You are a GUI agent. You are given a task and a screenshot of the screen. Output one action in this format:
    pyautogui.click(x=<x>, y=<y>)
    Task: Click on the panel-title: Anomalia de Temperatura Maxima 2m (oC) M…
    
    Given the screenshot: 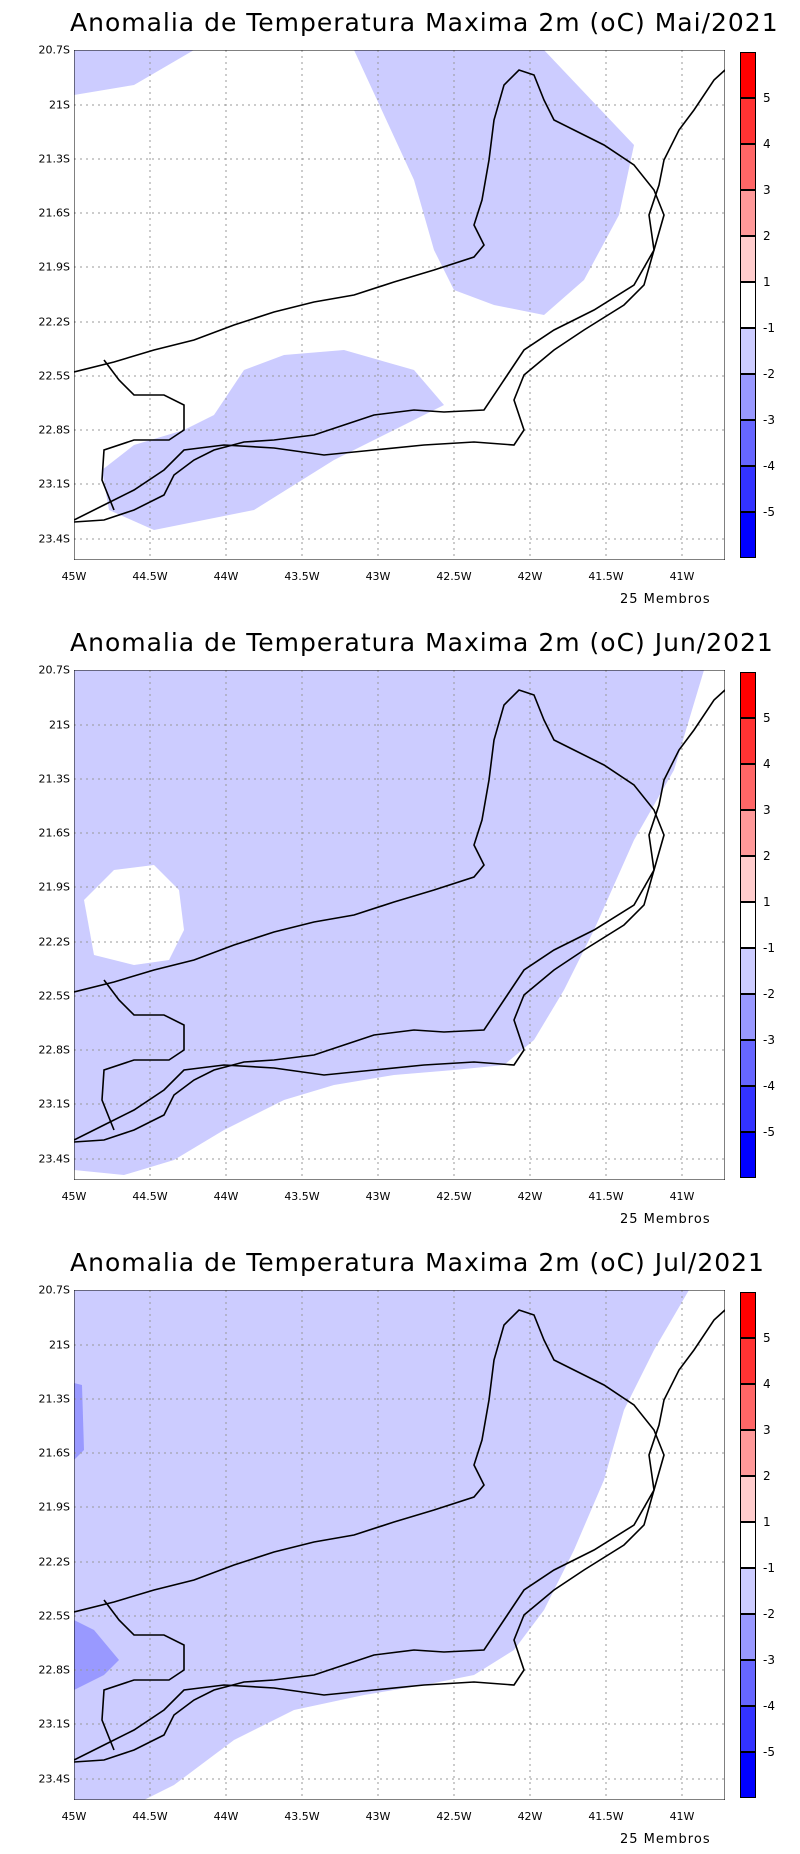 What is the action you would take?
    pyautogui.click(x=424, y=22)
    